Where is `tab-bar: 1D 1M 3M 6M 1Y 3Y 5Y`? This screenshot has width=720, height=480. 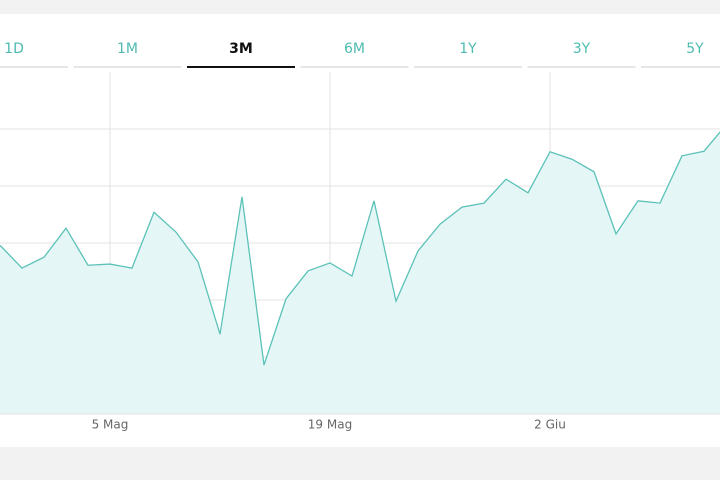 tab-bar: 1D 1M 3M 6M 1Y 3Y 5Y is located at coordinates (360, 54).